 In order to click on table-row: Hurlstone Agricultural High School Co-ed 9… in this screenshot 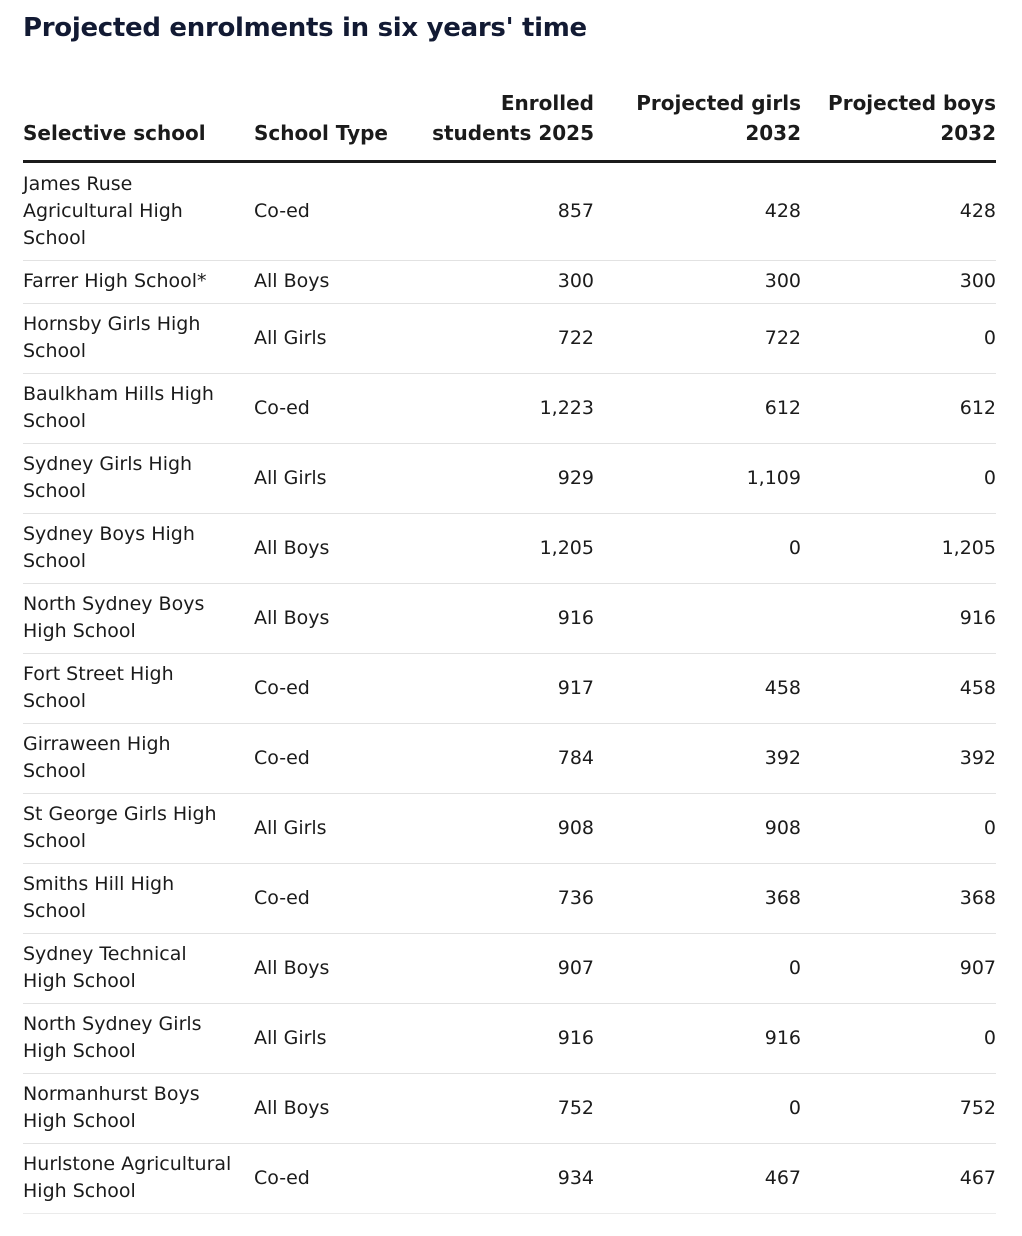, I will do `click(509, 1178)`.